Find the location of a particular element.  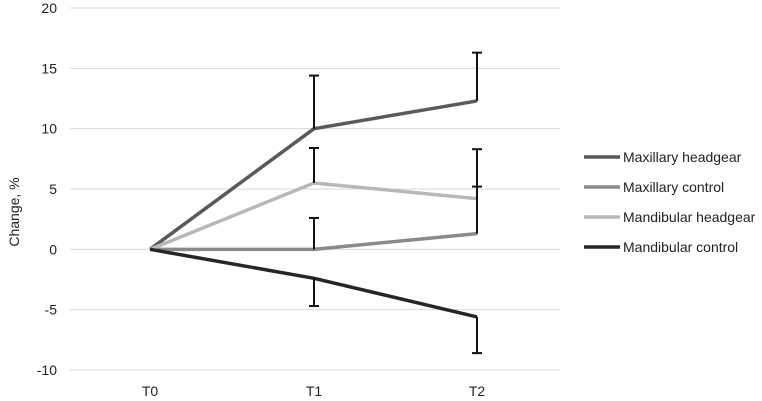

legend-label: Mandibular control is located at coordinates (680, 247).